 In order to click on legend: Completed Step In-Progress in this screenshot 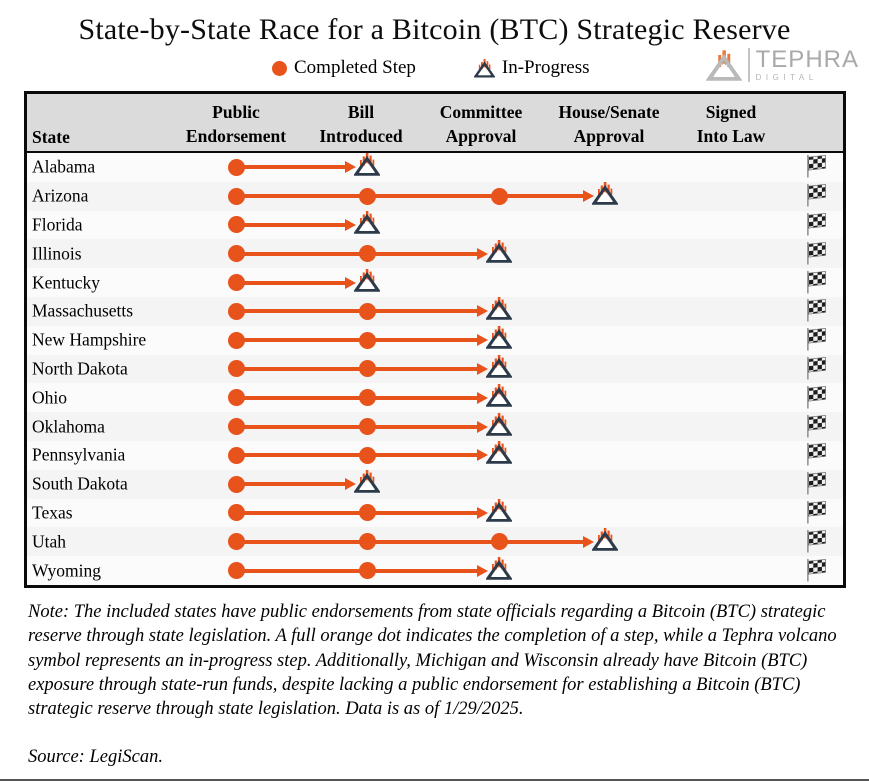, I will do `click(431, 68)`.